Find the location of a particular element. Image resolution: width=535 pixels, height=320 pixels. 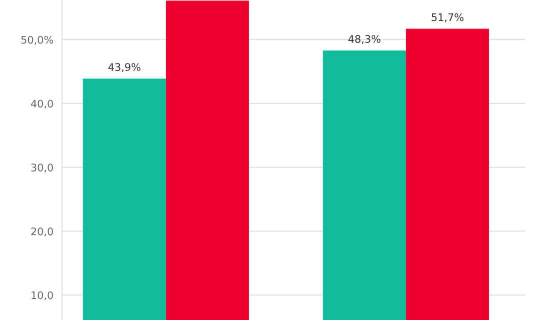

y-tick-label: 20,0 is located at coordinates (42, 231).